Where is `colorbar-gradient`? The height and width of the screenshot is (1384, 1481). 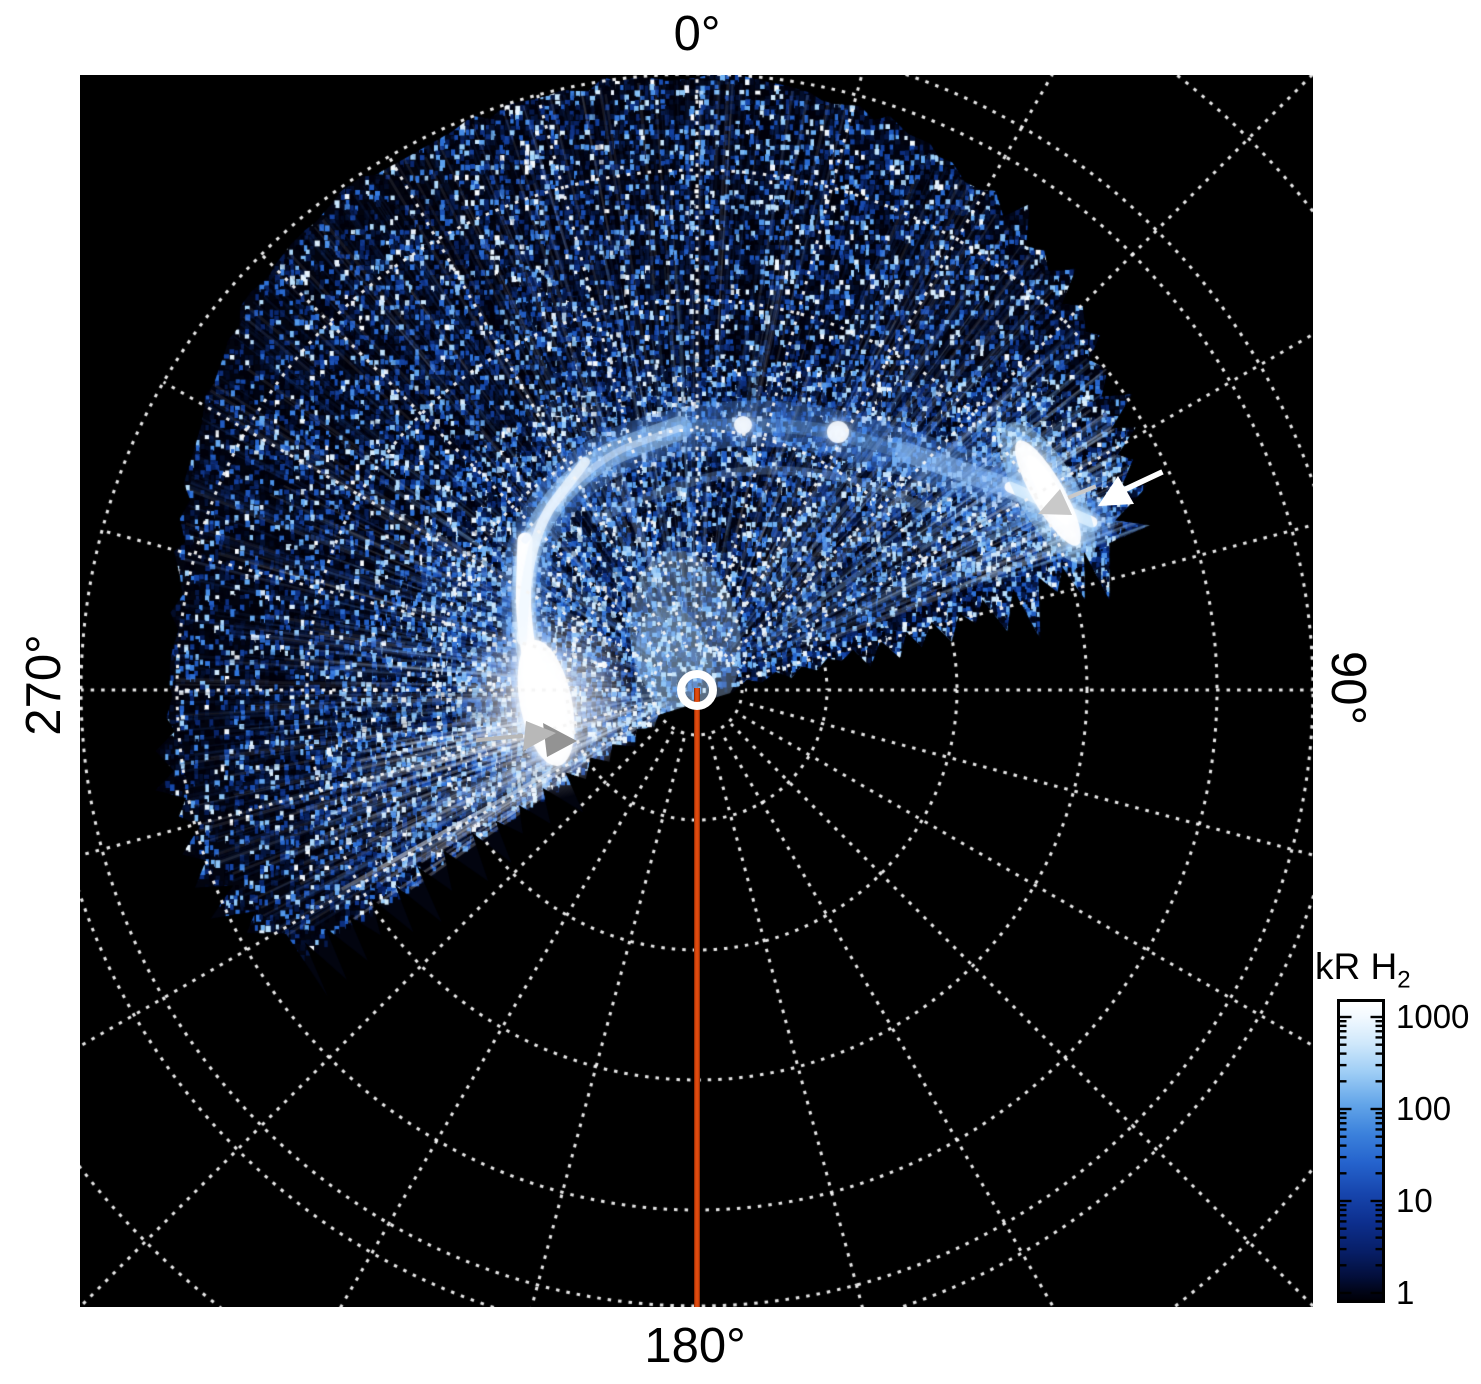 colorbar-gradient is located at coordinates (1361, 1151).